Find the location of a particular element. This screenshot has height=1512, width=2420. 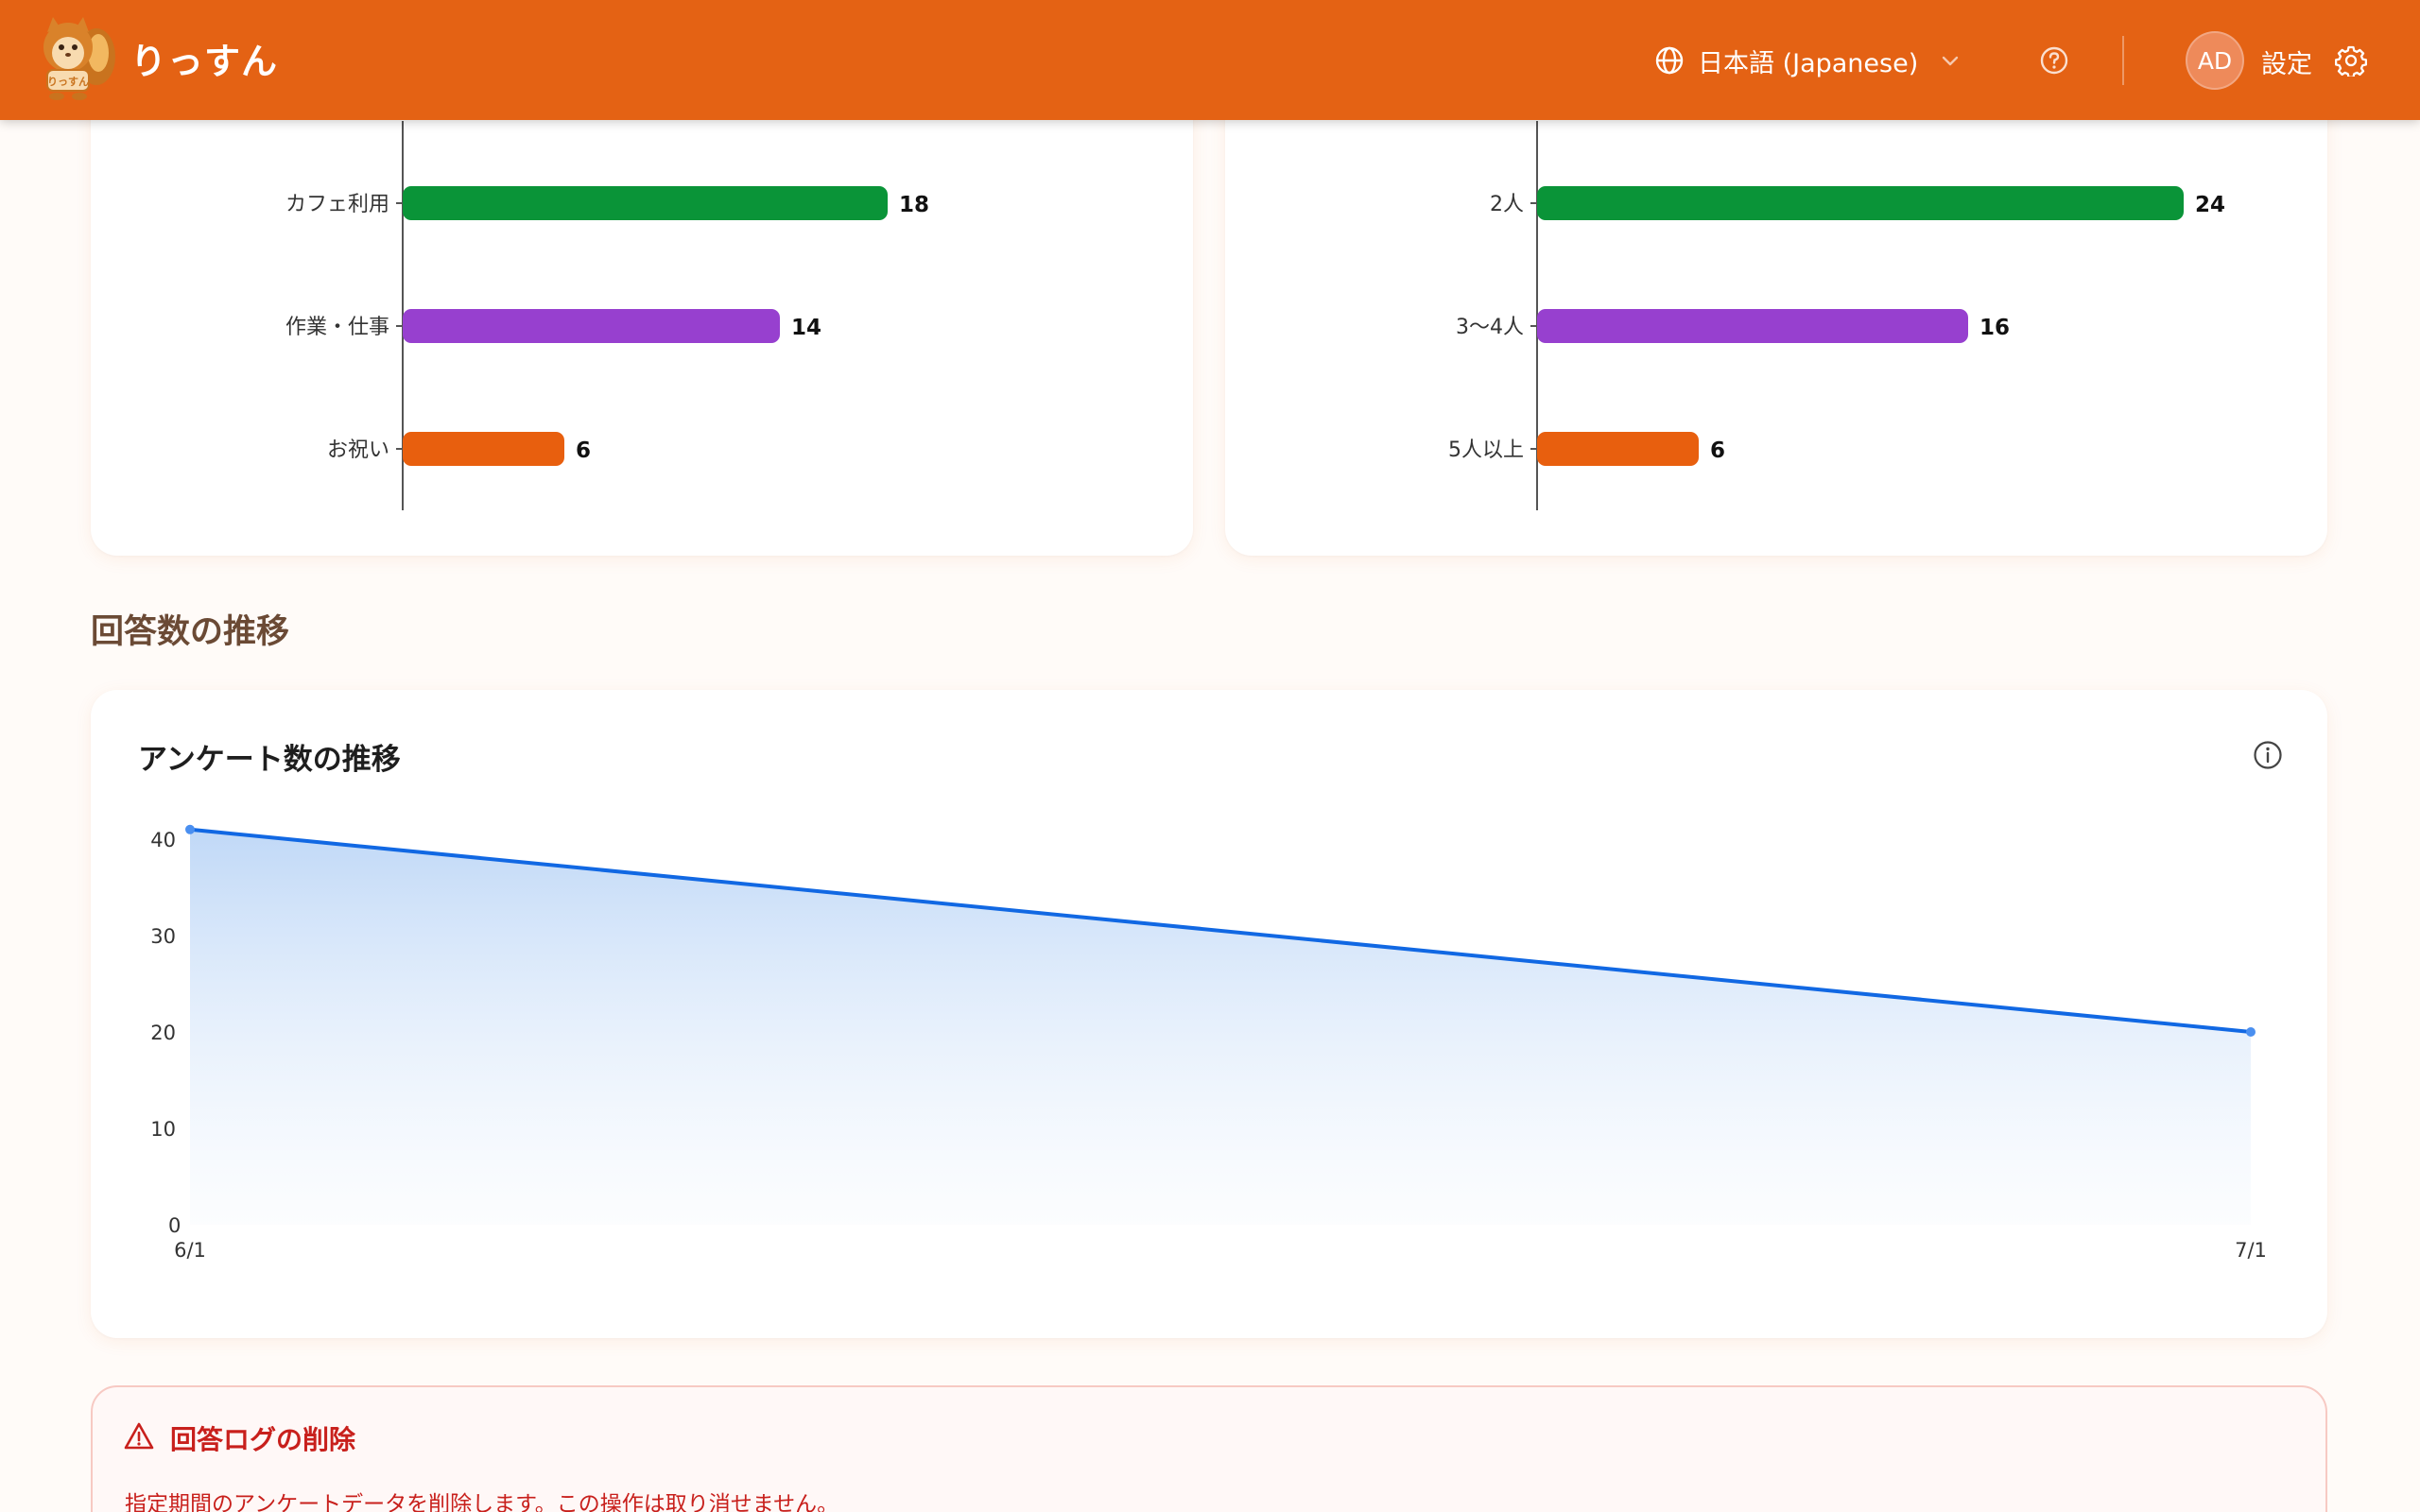

bar-value-label: 18 is located at coordinates (914, 205).